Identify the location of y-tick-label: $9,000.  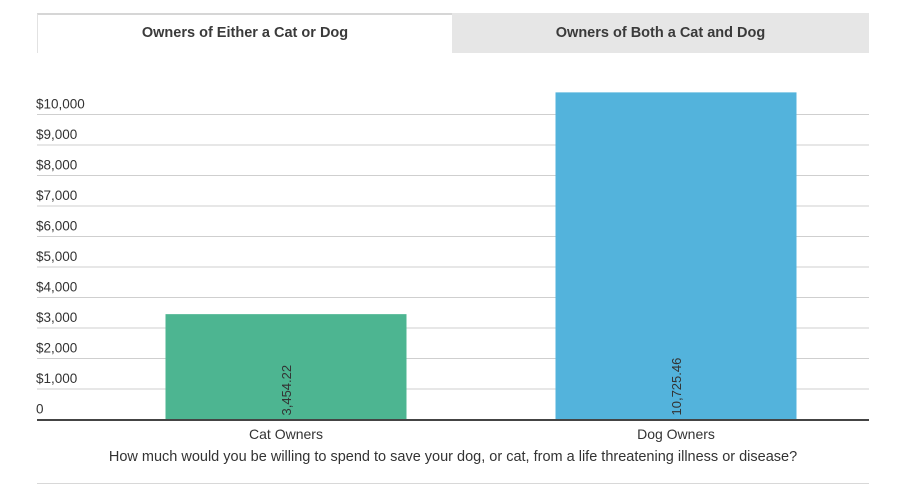
(56, 134).